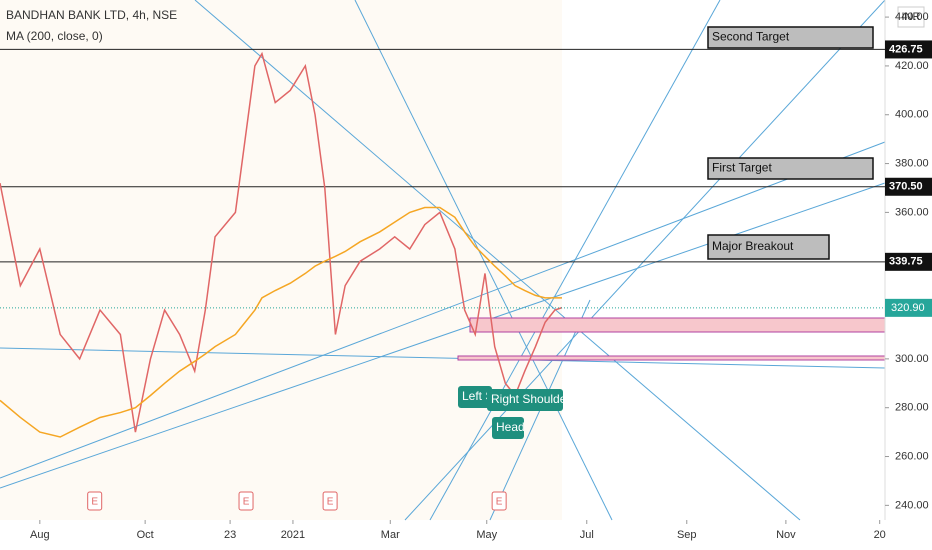 This screenshot has height=550, width=932. I want to click on annotation: Head, so click(510, 427).